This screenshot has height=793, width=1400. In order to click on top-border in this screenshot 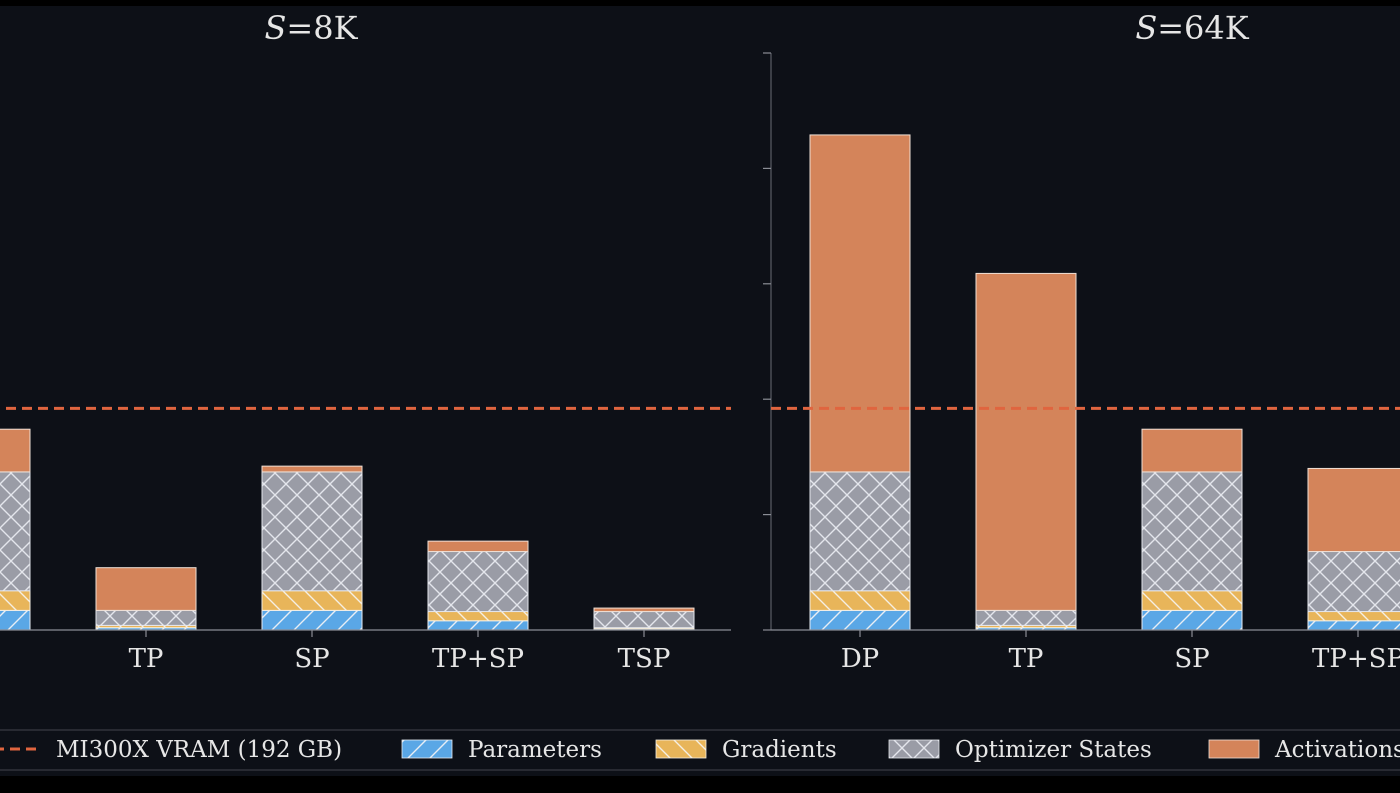, I will do `click(700, 3)`.